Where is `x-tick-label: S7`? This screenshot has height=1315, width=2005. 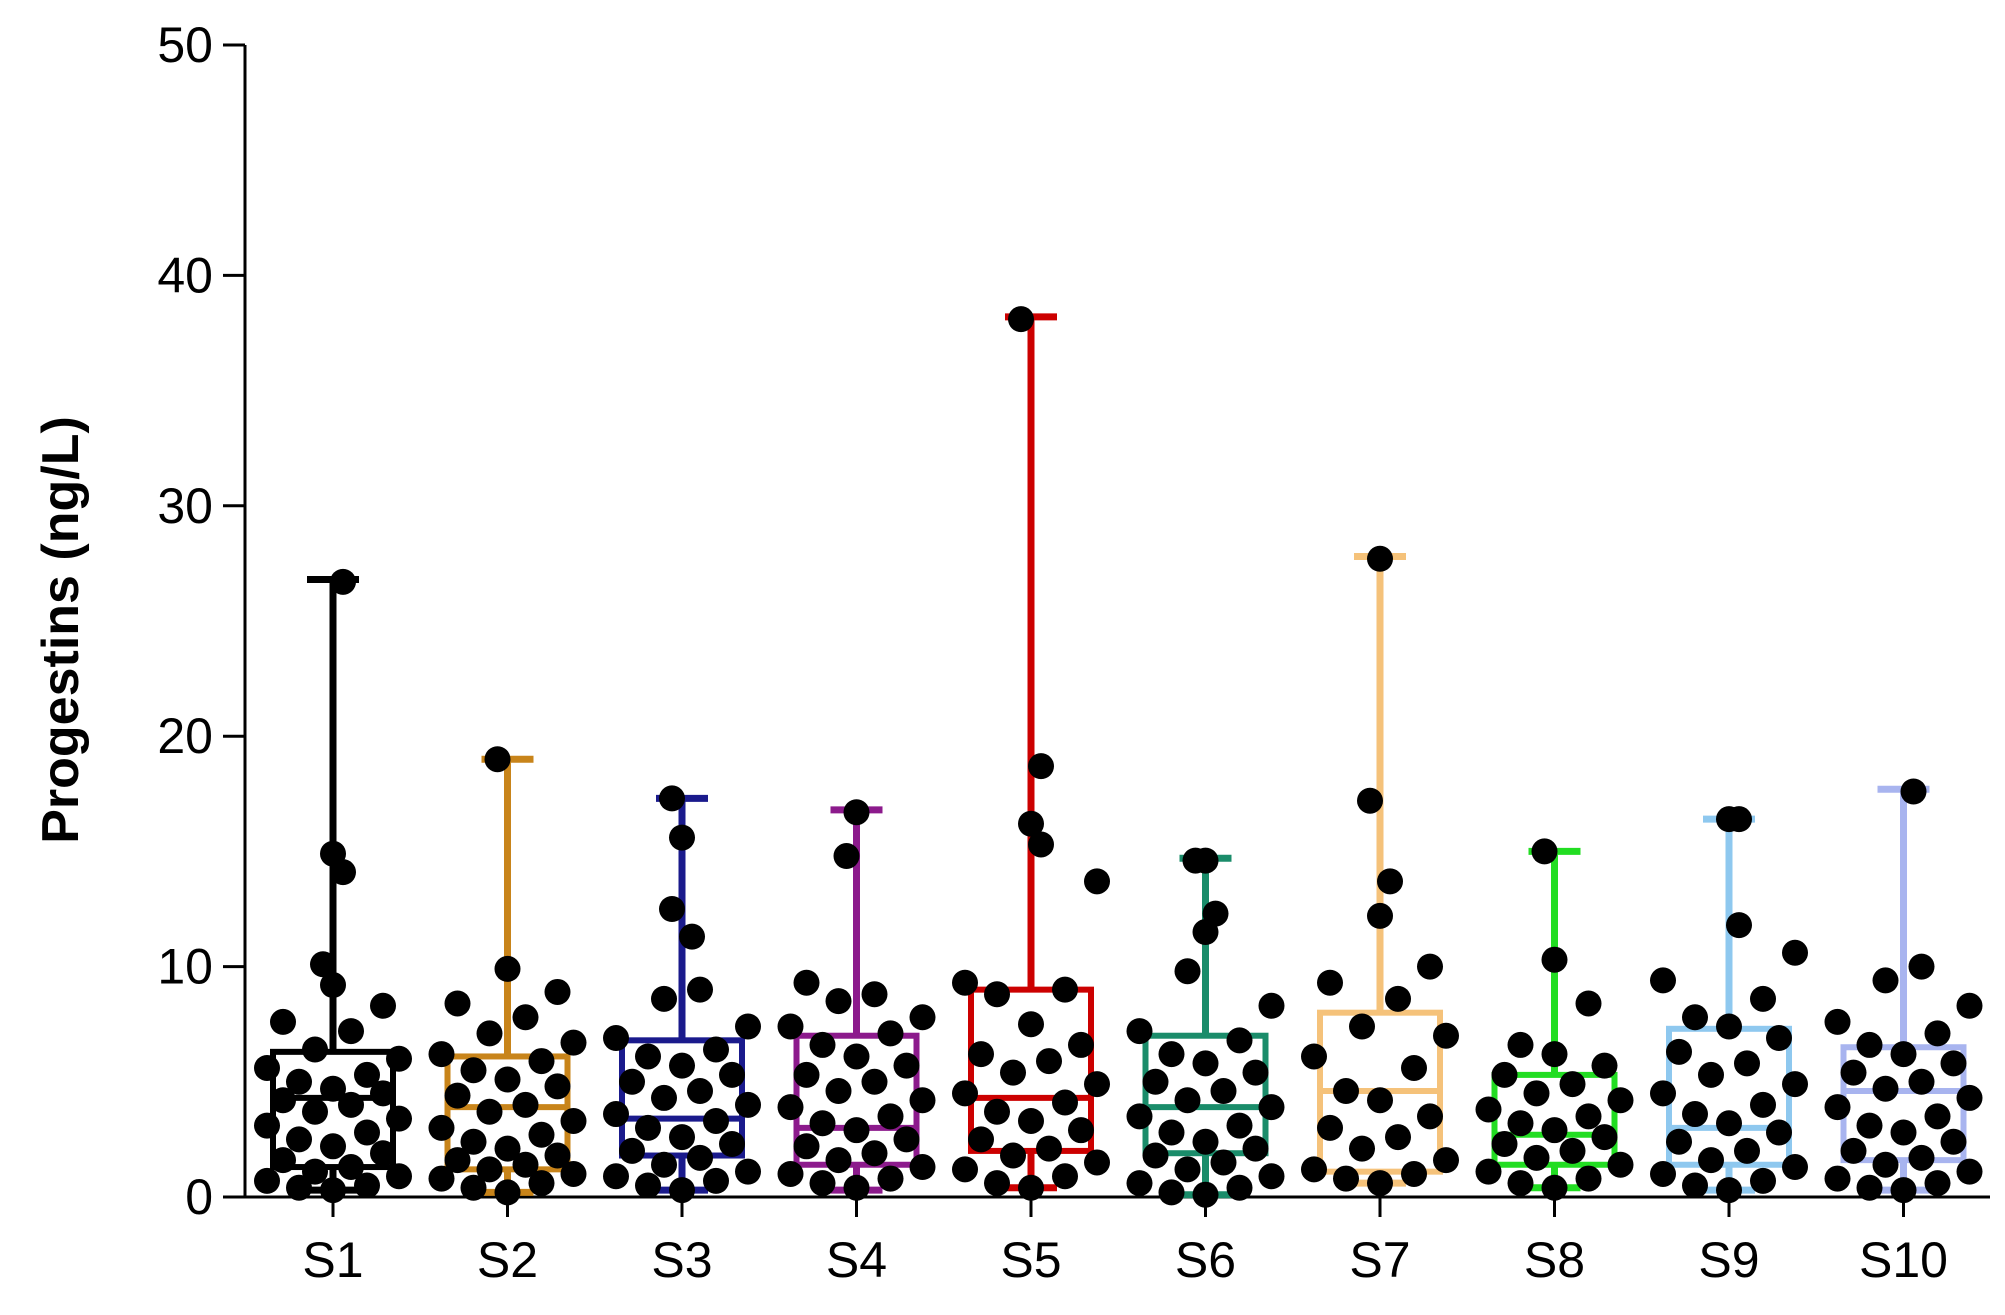
x-tick-label: S7 is located at coordinates (1379, 1260).